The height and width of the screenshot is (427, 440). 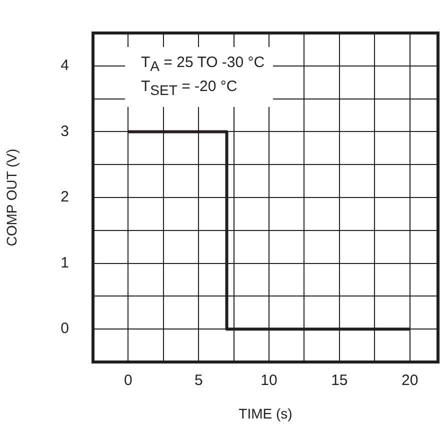 I want to click on y-tick-label: 0, so click(x=64, y=329).